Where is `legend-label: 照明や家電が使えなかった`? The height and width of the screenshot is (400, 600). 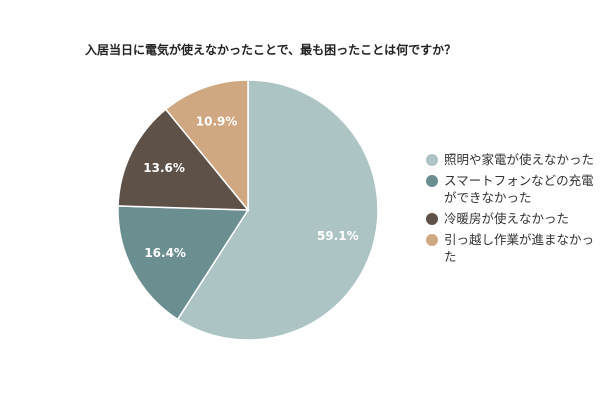 legend-label: 照明や家電が使えなかった is located at coordinates (519, 159).